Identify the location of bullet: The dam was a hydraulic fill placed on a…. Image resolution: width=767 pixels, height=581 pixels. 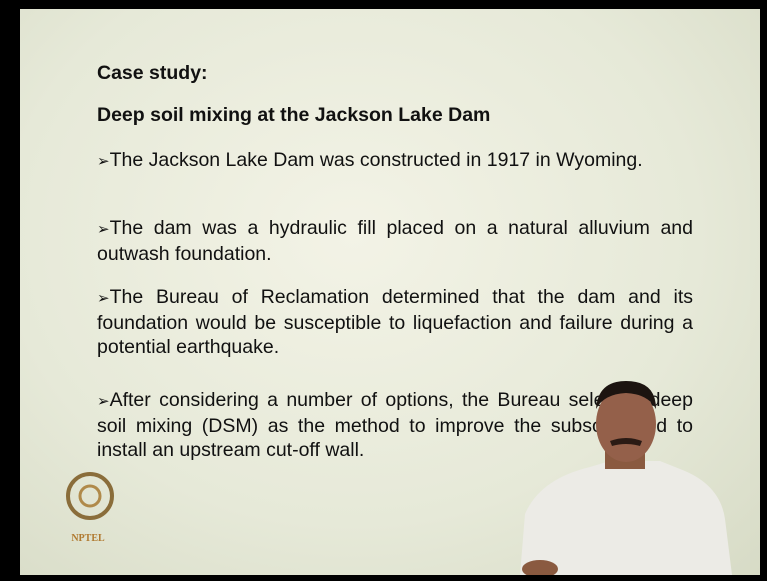
(395, 241).